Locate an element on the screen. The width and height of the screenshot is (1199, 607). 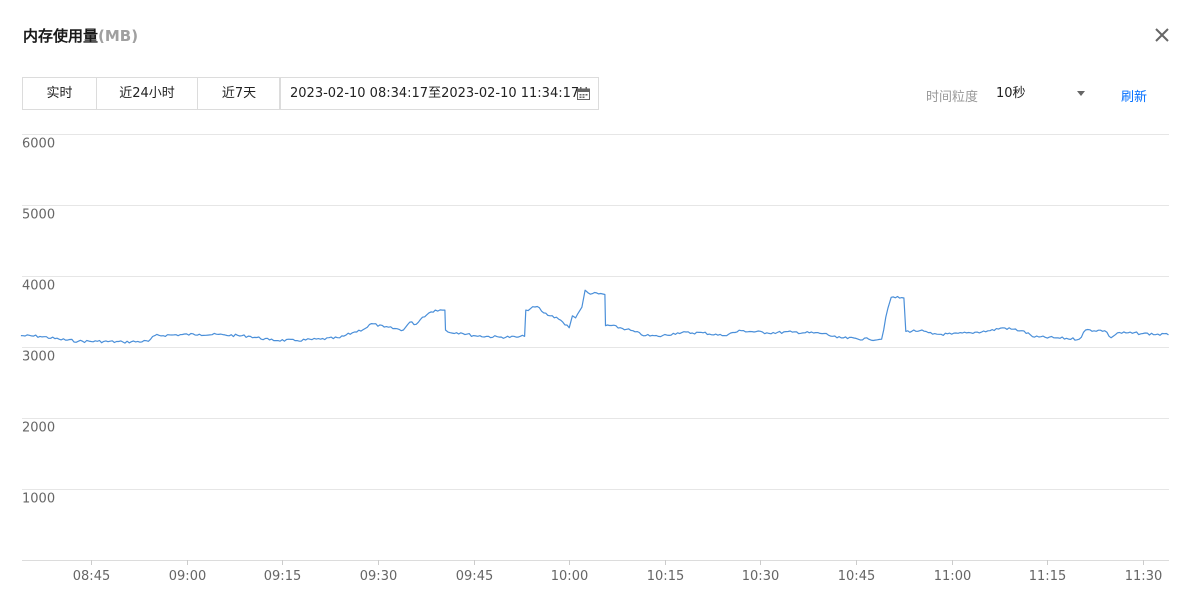
time-range-buttons: 实时 近24小时 近7天 is located at coordinates (151, 93).